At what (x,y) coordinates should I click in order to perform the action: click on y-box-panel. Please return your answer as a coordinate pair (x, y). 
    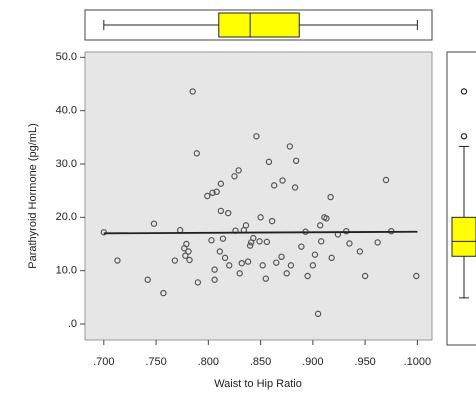
    Looking at the image, I should click on (461, 198).